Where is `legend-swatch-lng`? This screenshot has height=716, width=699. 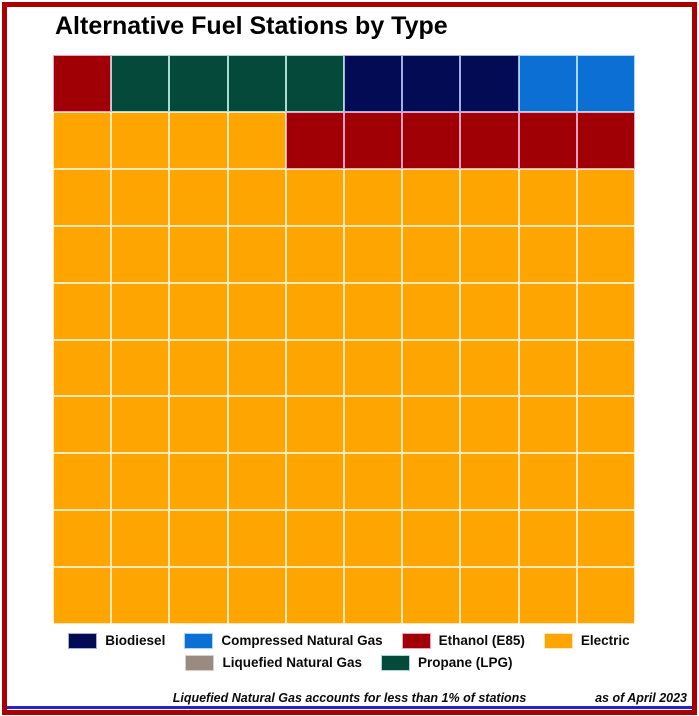 legend-swatch-lng is located at coordinates (200, 662).